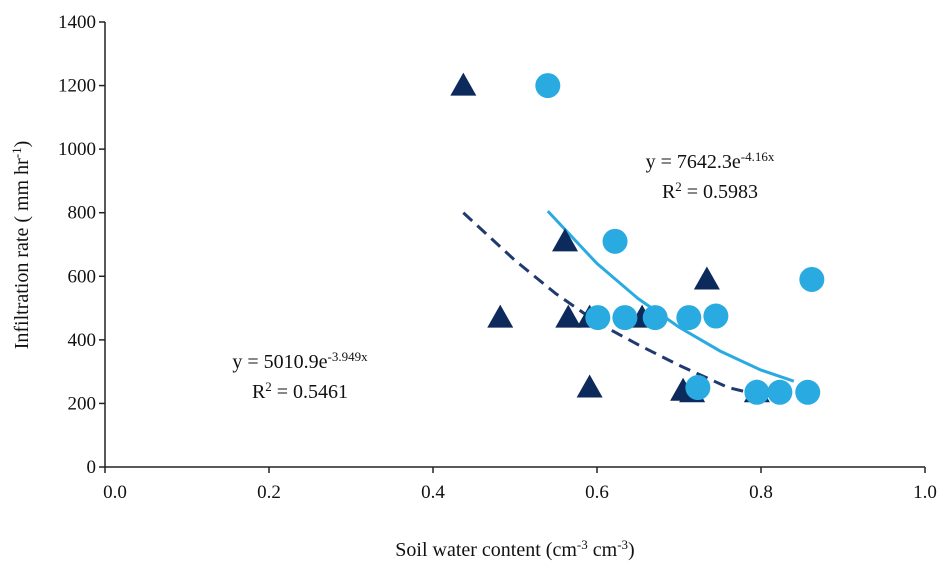 This screenshot has width=941, height=565. What do you see at coordinates (269, 492) in the screenshot?
I see `x-tick-label: 0.2` at bounding box center [269, 492].